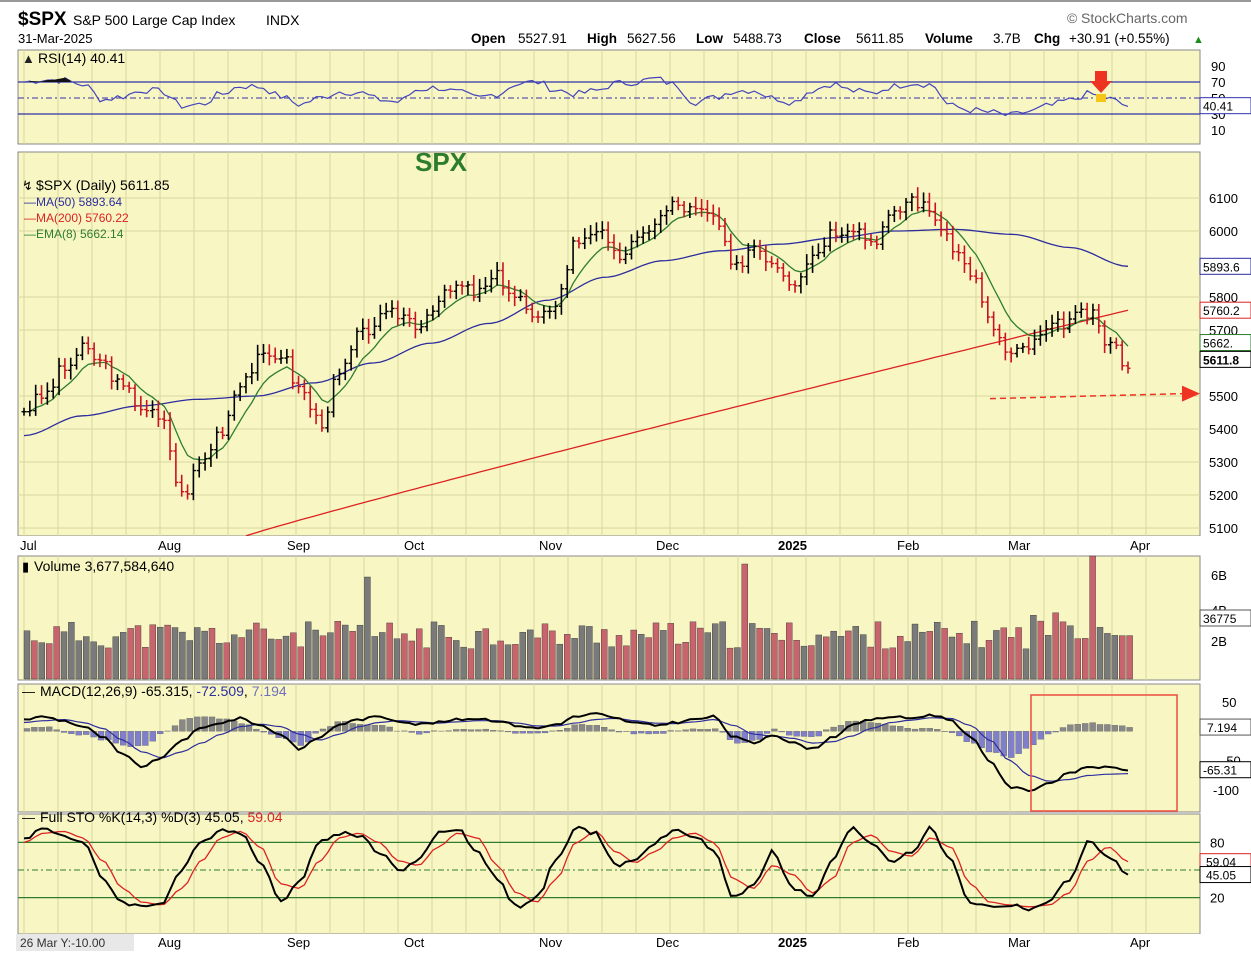 This screenshot has height=959, width=1251. What do you see at coordinates (222, 817) in the screenshot?
I see `sto-k-value: 45.05` at bounding box center [222, 817].